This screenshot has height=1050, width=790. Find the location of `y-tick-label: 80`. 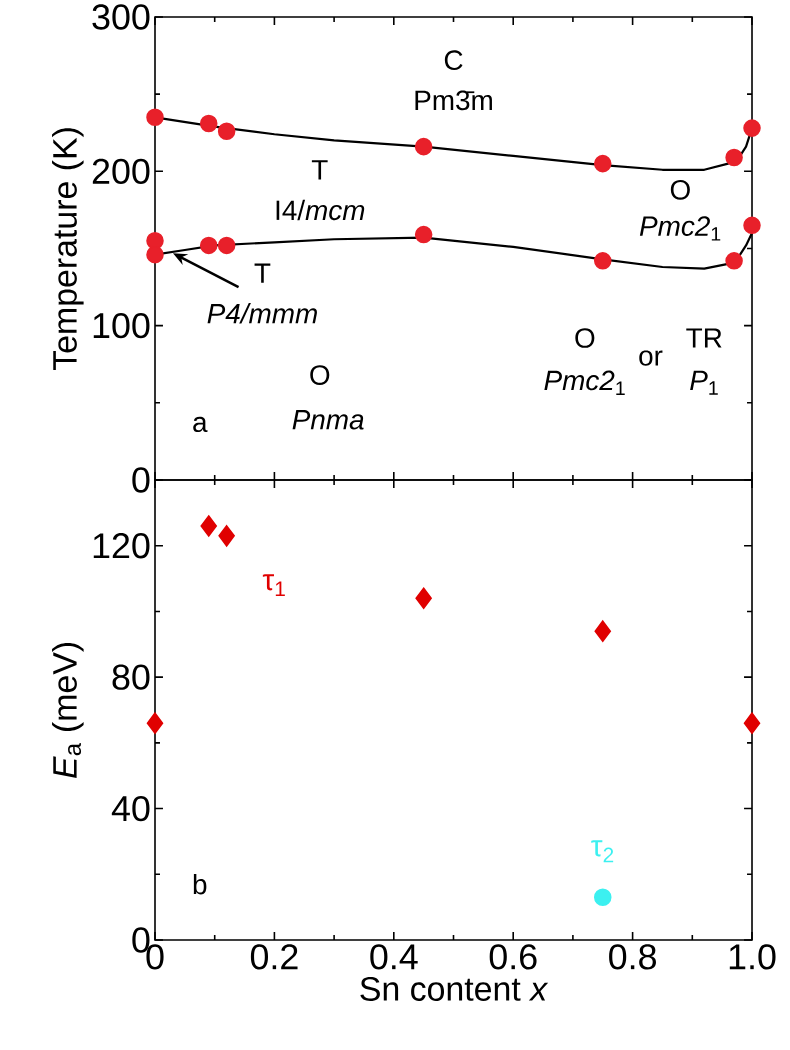

y-tick-label: 80 is located at coordinates (131, 677).